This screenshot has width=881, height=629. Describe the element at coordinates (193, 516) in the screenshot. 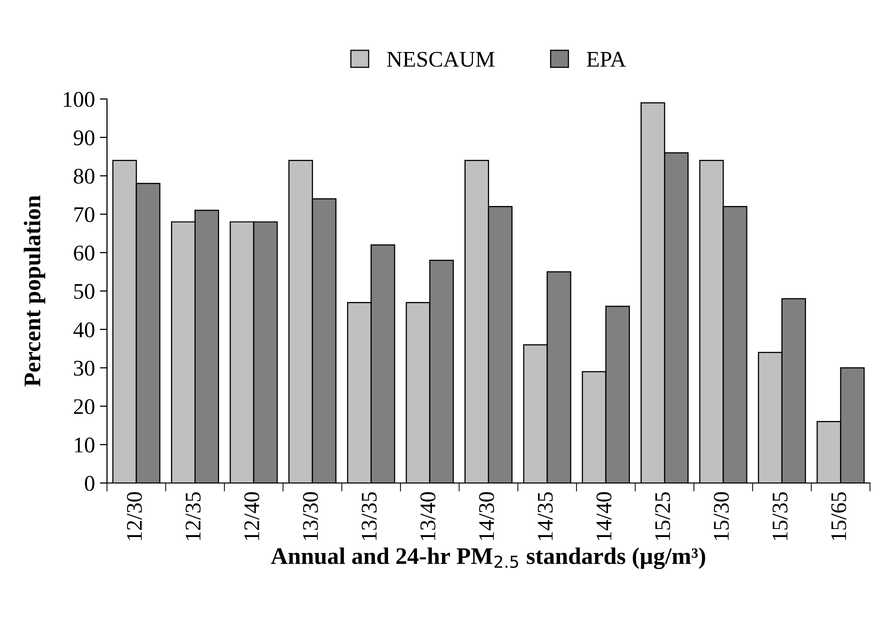

I see `x-tick-label: 12/35` at that location.